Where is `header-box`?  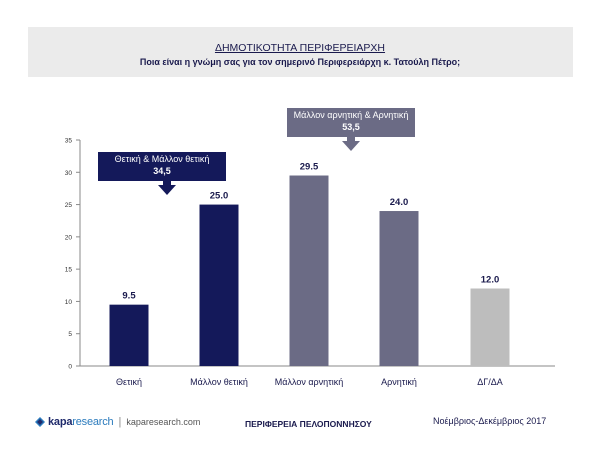
header-box is located at coordinates (300, 52).